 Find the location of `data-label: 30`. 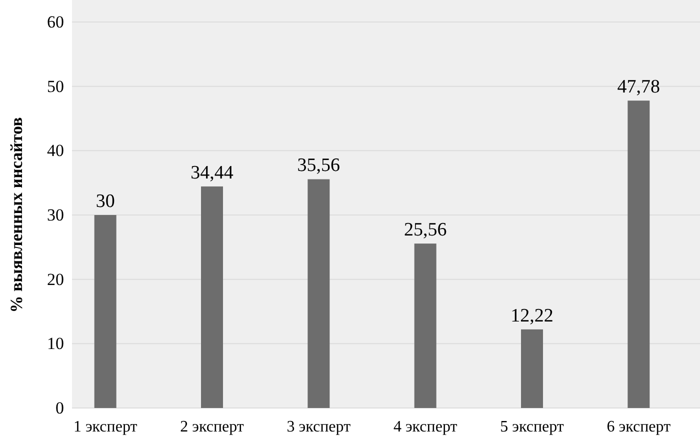

data-label: 30 is located at coordinates (105, 201).